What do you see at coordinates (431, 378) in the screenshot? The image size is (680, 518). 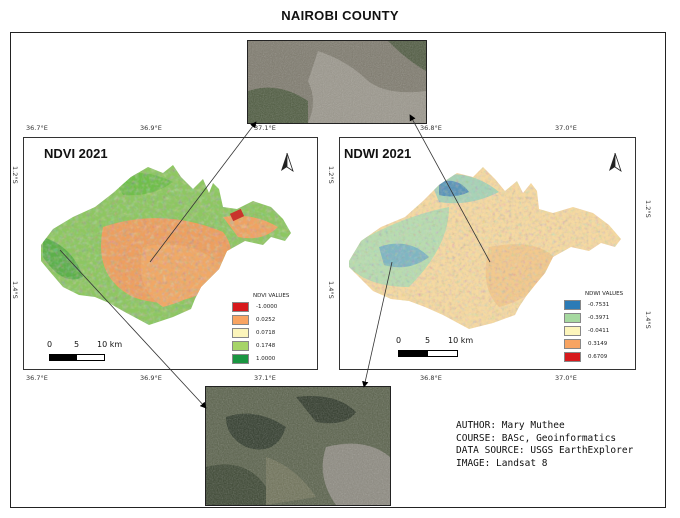 I see `ndwi-bottom-tick: 36.8°E` at bounding box center [431, 378].